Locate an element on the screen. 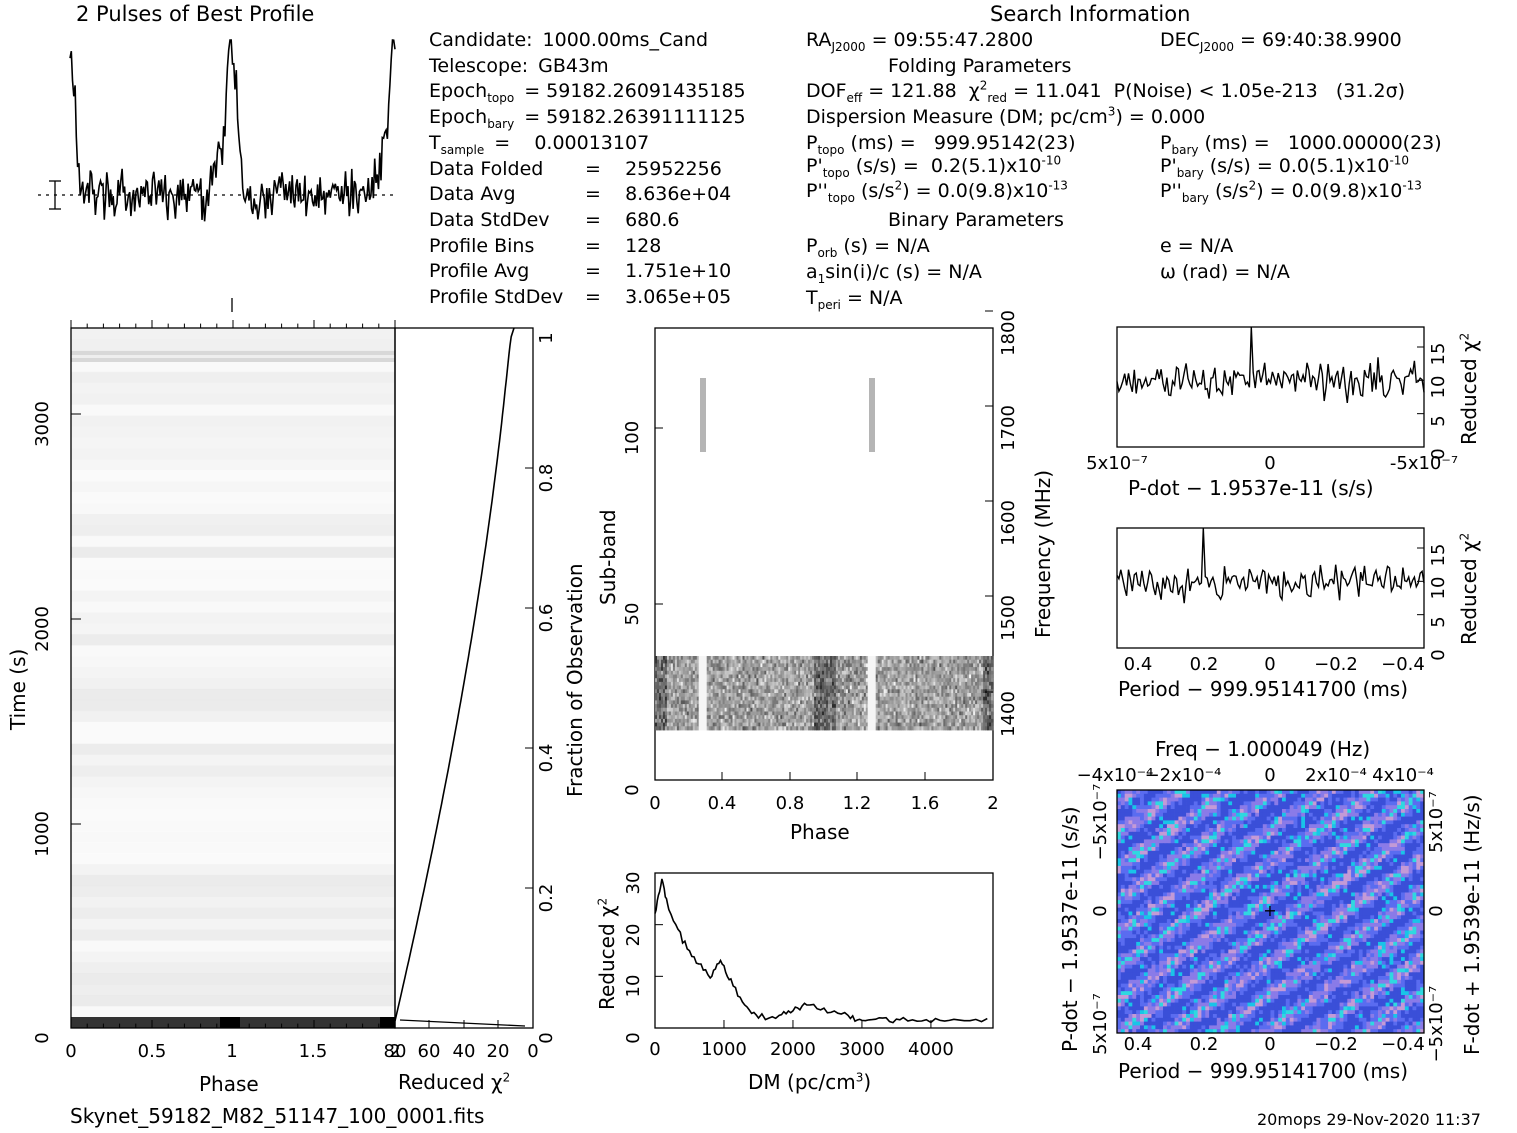 This screenshot has width=1517, height=1133. period-chi2-frame is located at coordinates (1270, 588).